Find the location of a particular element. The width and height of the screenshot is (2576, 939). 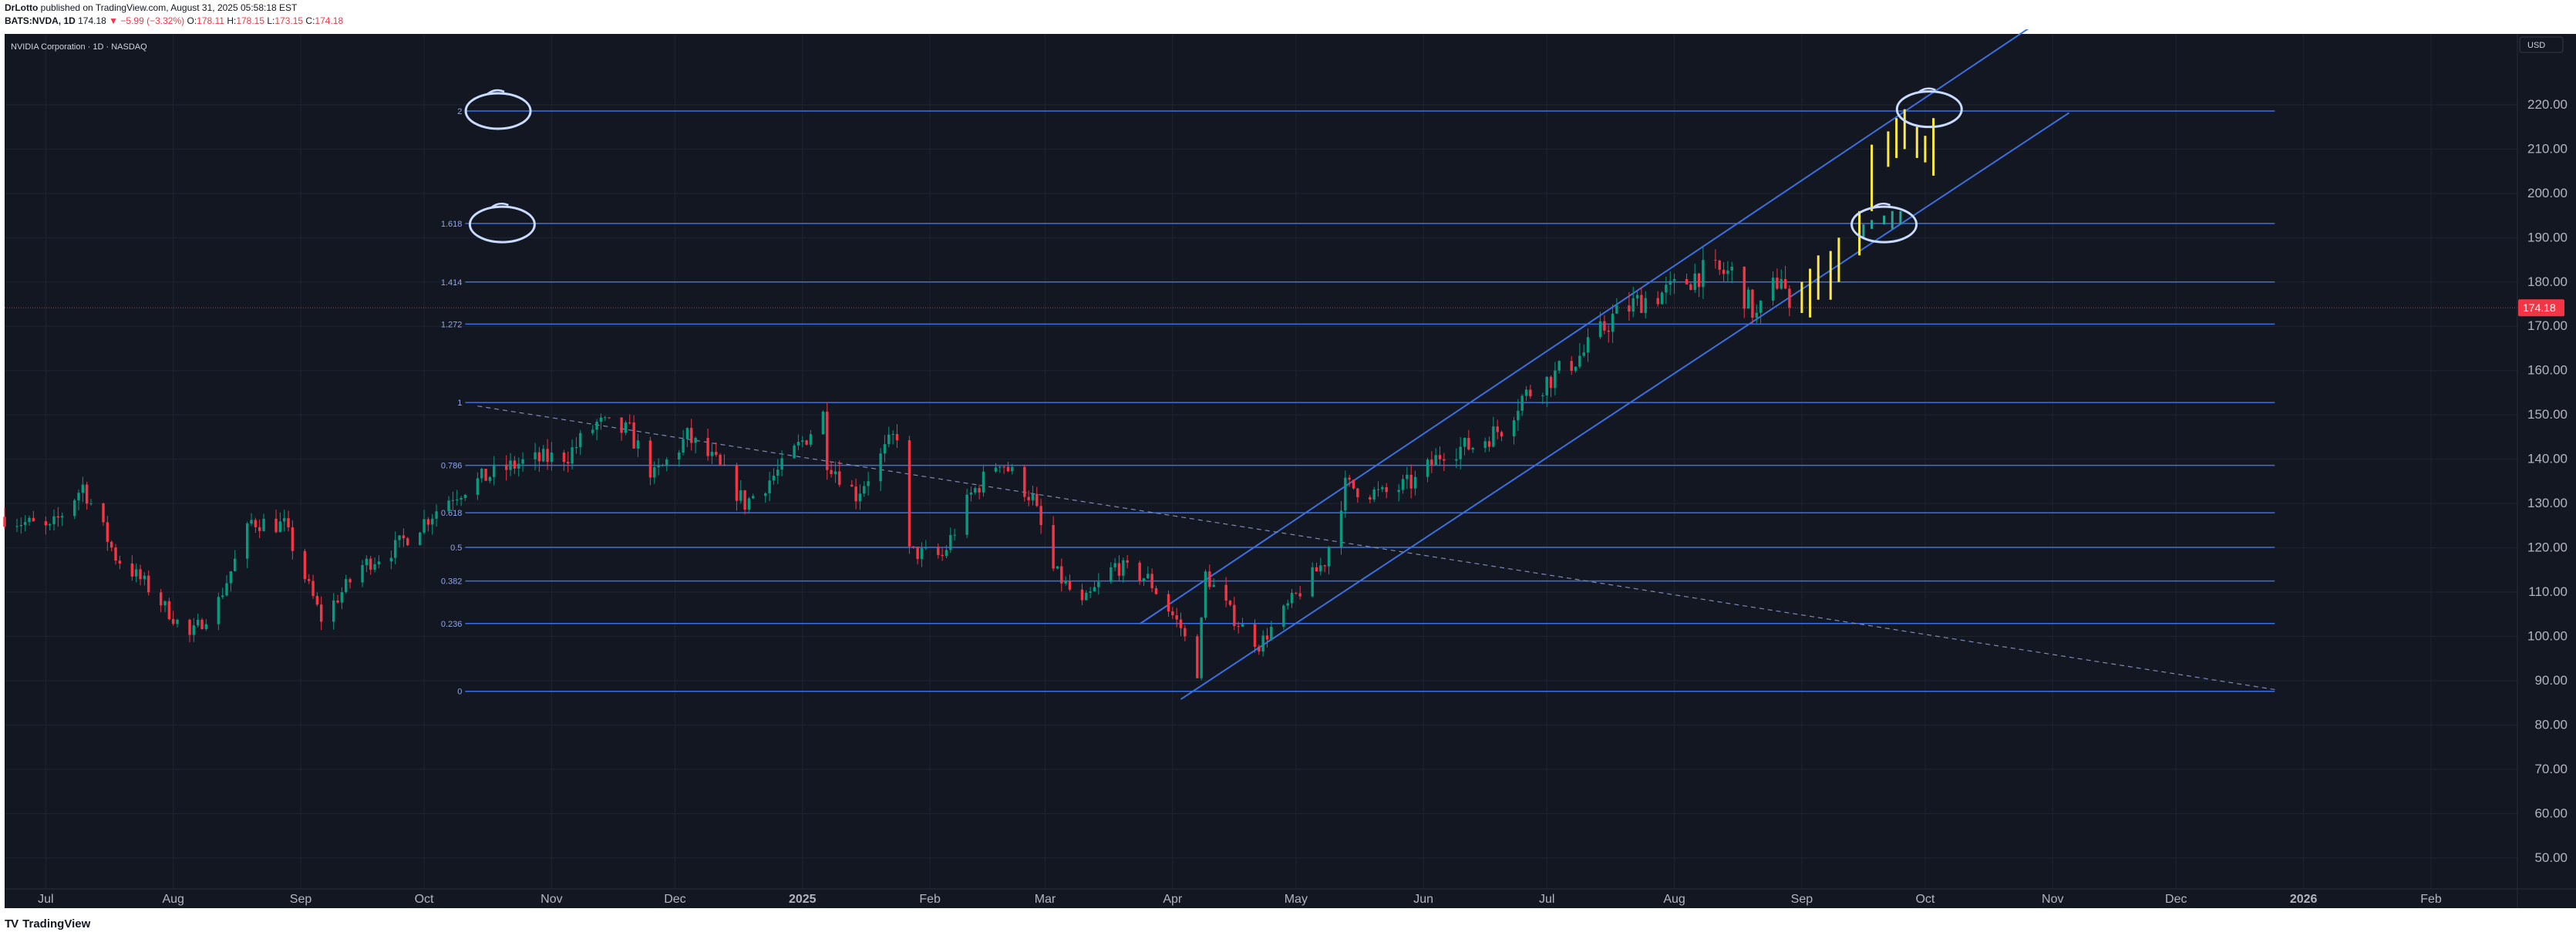

price-axis is located at coordinates (2546, 471).